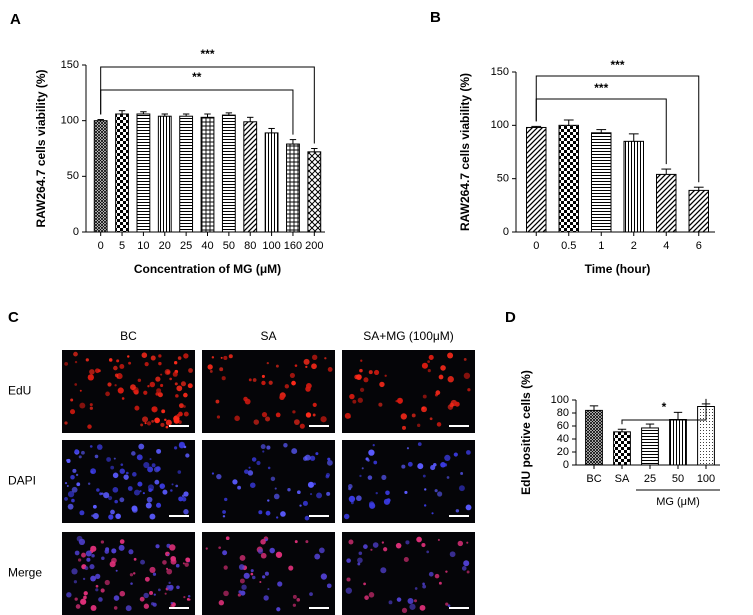 The height and width of the screenshot is (615, 753). I want to click on row-label: DAPI, so click(22, 481).